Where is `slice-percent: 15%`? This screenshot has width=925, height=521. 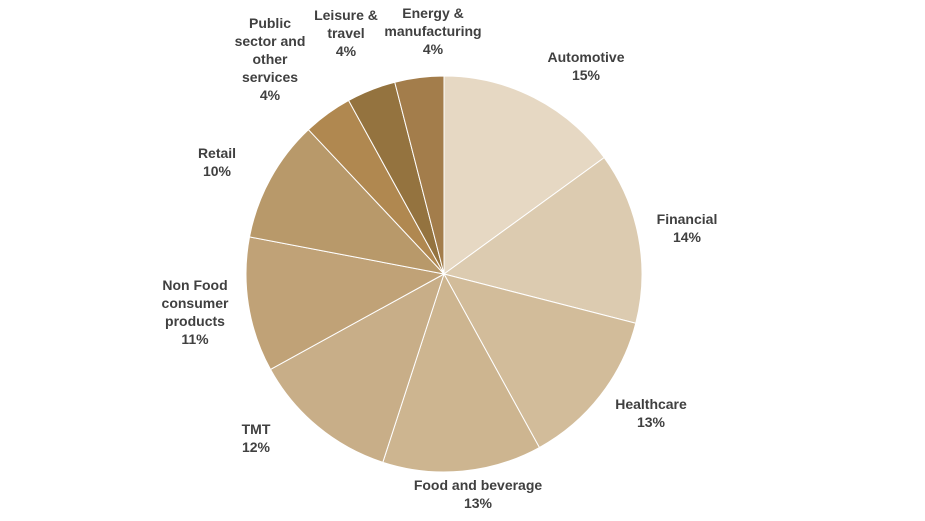 slice-percent: 15% is located at coordinates (586, 75).